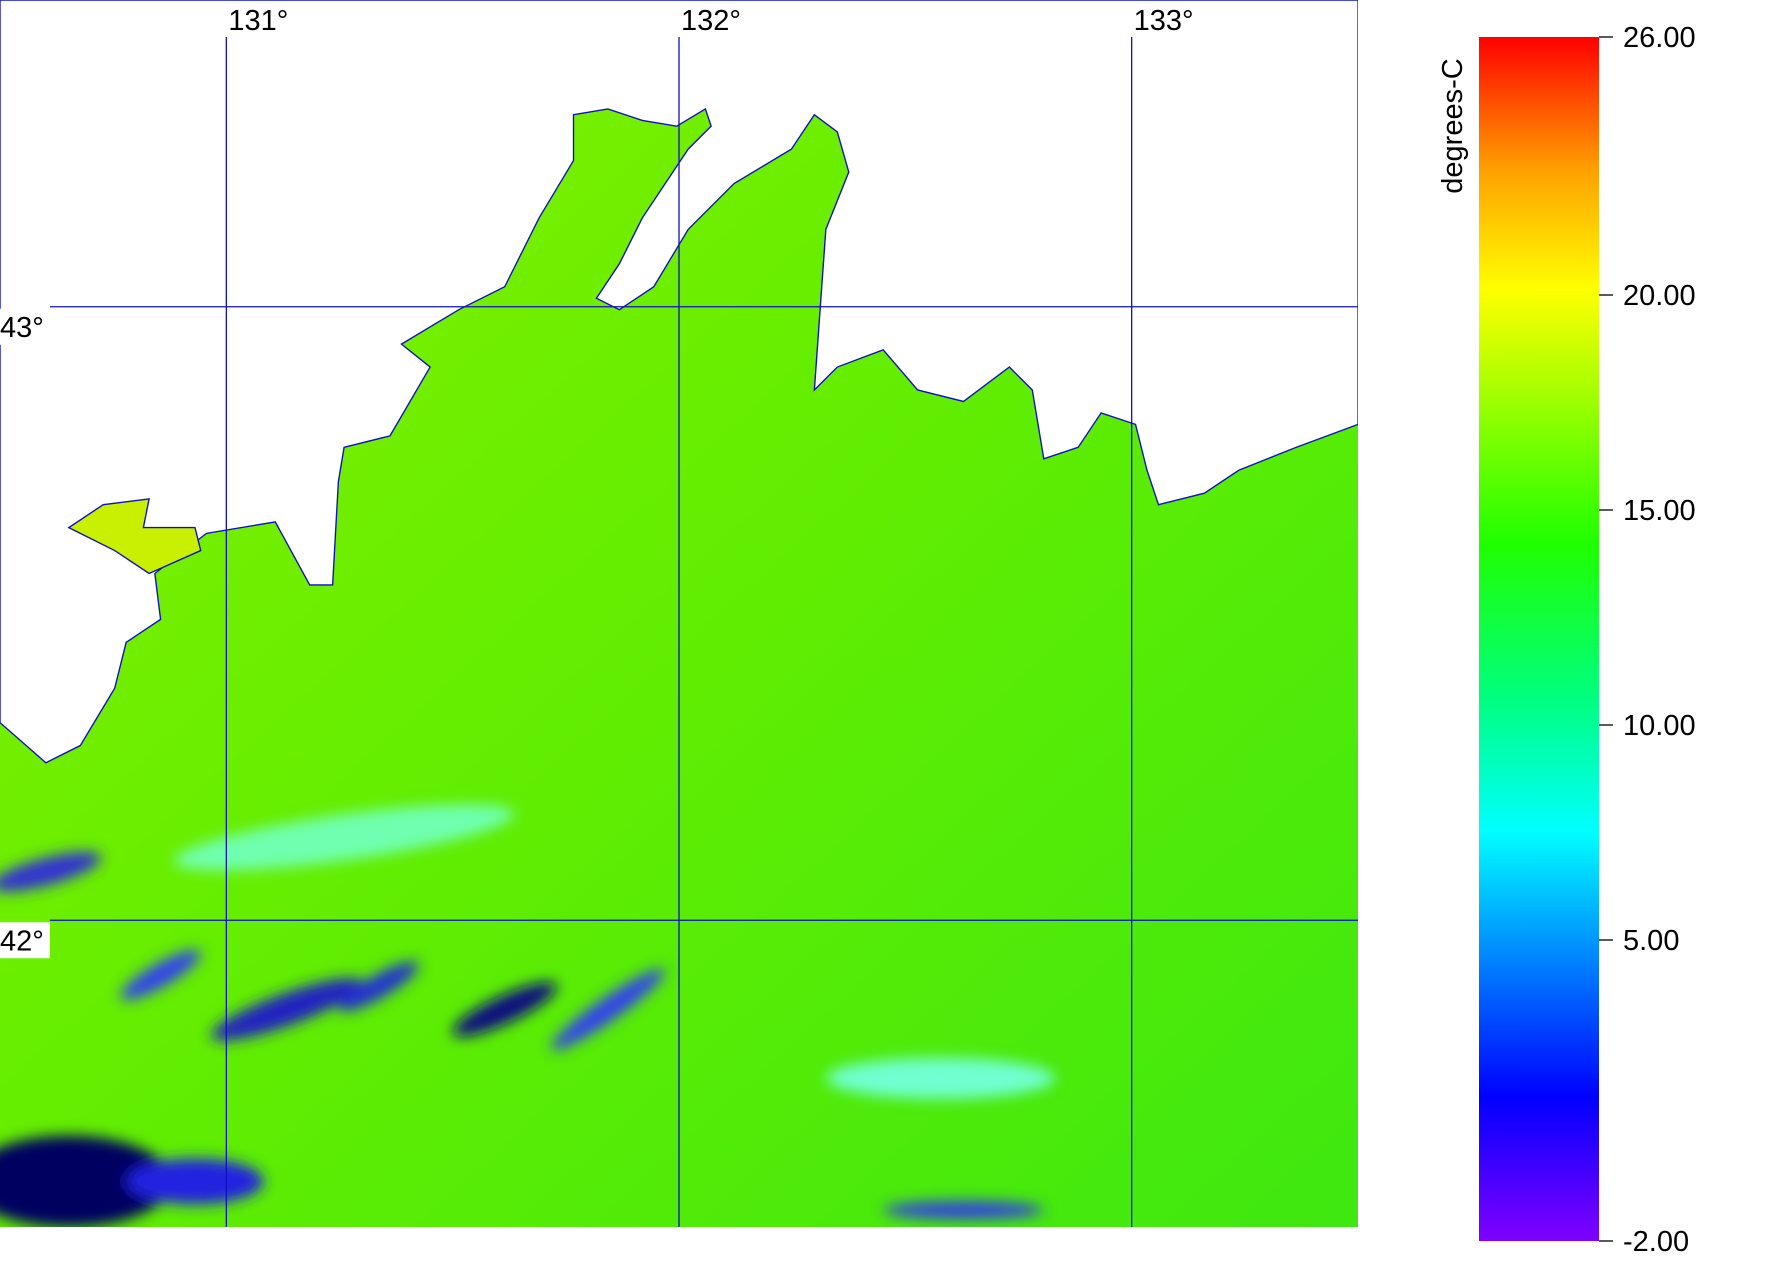 The image size is (1789, 1272). Describe the element at coordinates (1453, 125) in the screenshot. I see `colorbar-label: degrees-C` at that location.